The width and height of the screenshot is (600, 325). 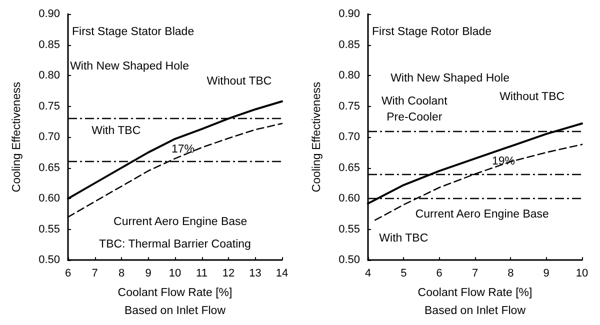 I want to click on annotation: 19%, so click(x=504, y=162).